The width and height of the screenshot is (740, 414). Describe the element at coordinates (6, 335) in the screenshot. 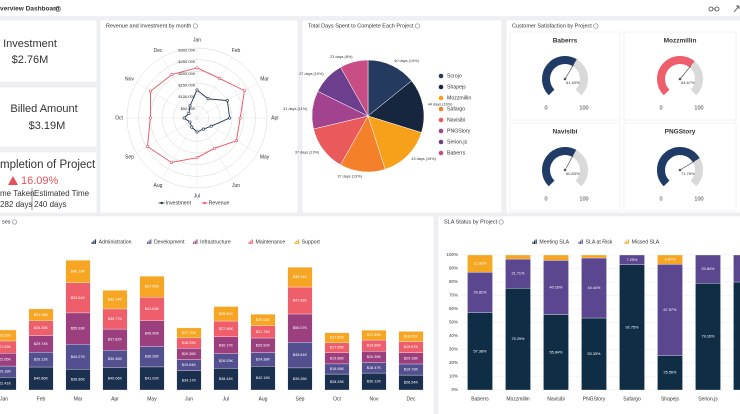

I see `bar-label: $19.52K` at that location.